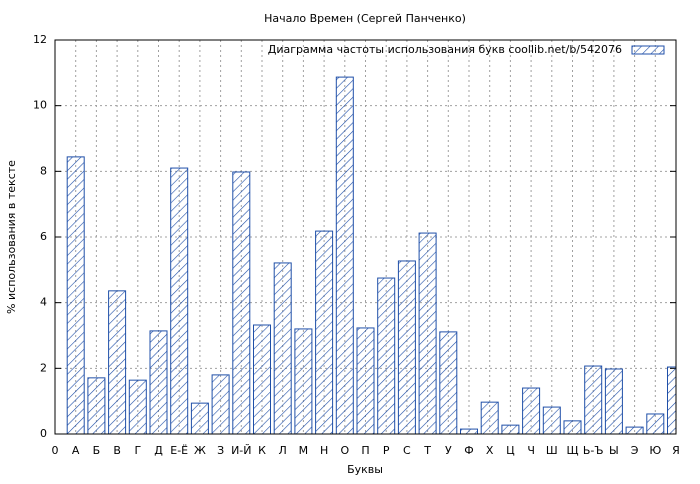  What do you see at coordinates (386, 450) in the screenshot?
I see `x-tick-label: Р` at bounding box center [386, 450].